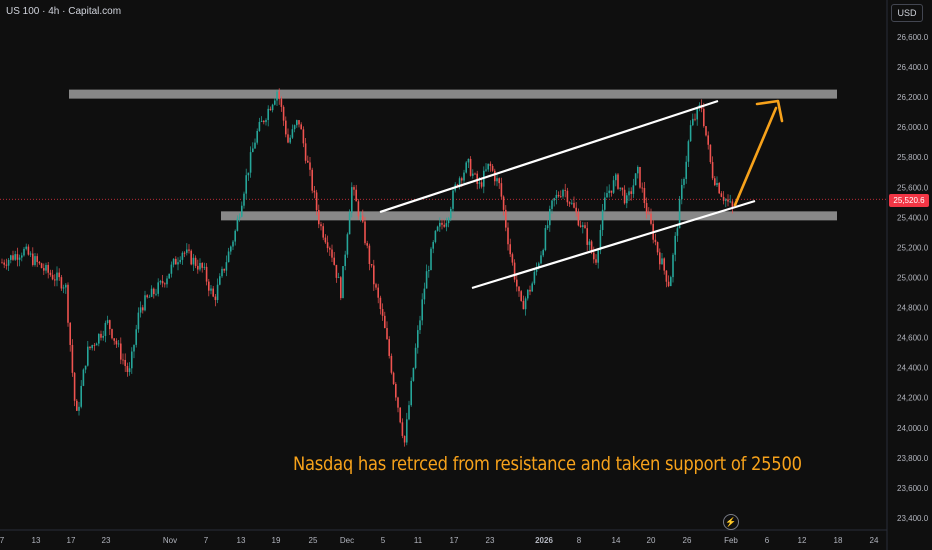 The height and width of the screenshot is (550, 932). What do you see at coordinates (418, 540) in the screenshot?
I see `x-tick-label: 11` at bounding box center [418, 540].